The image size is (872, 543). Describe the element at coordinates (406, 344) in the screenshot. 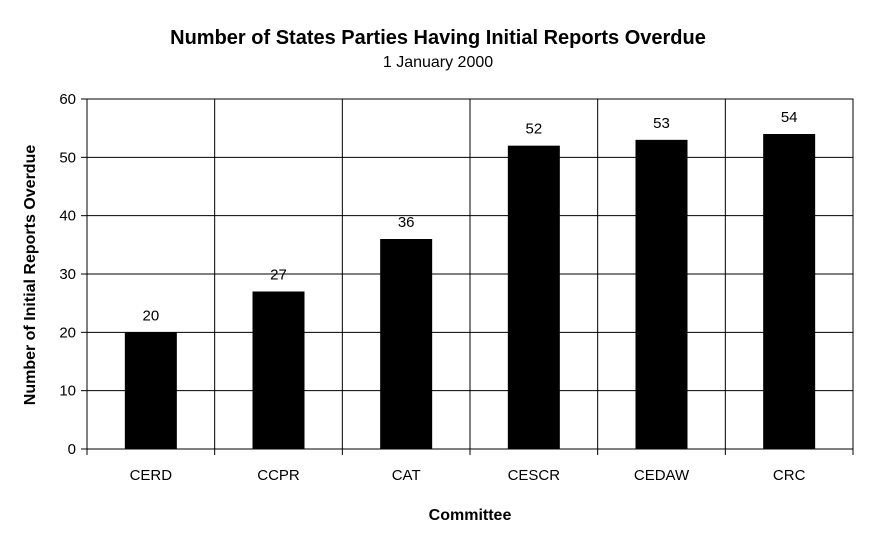

I see `bar-cat` at that location.